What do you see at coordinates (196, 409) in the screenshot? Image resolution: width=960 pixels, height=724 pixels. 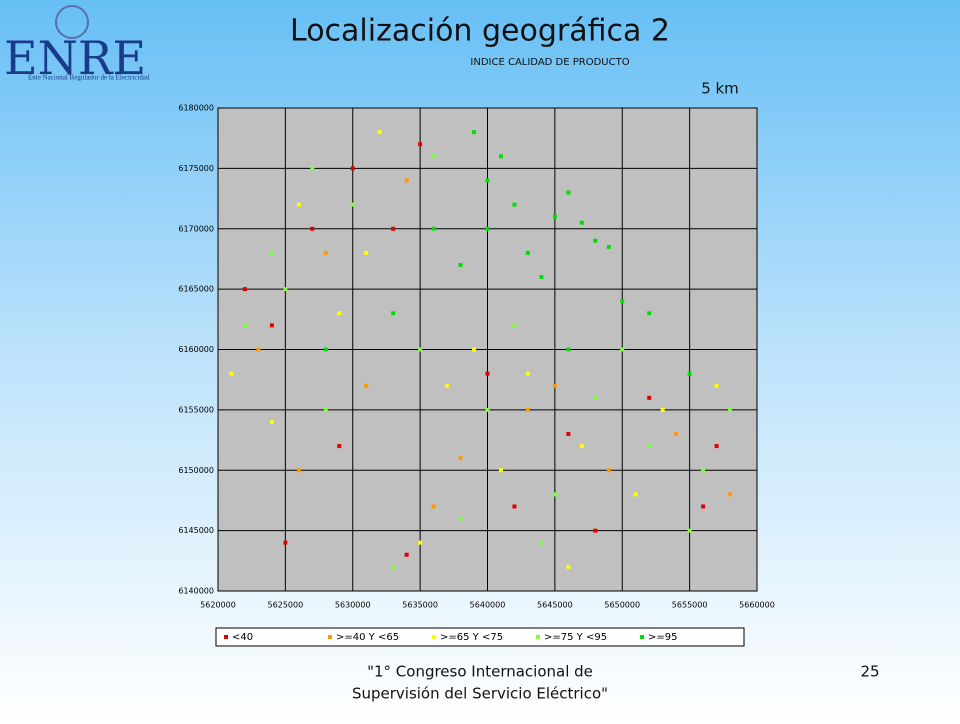 I see `y-tick-label: 6155000` at bounding box center [196, 409].